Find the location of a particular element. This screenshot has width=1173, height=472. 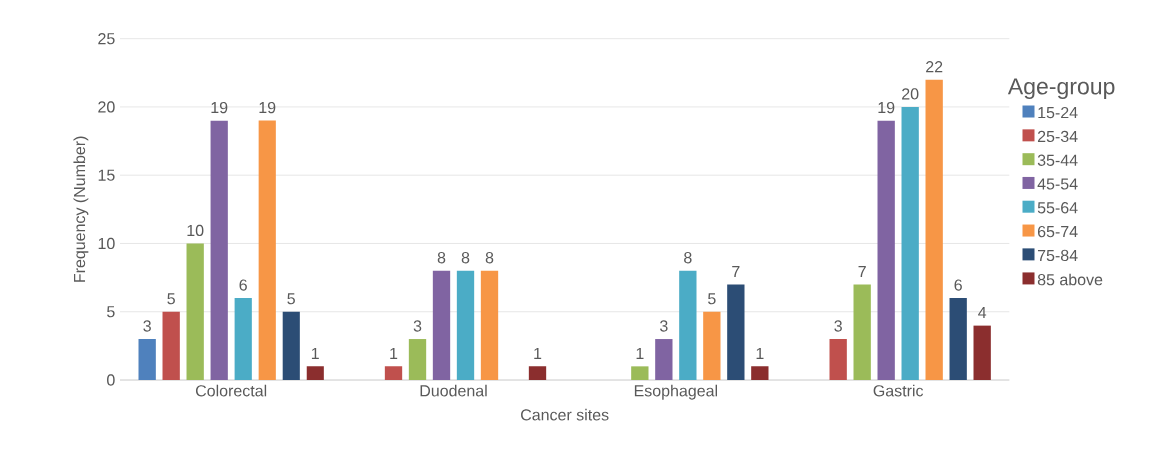

x-tick-label: Colorectal is located at coordinates (231, 390).